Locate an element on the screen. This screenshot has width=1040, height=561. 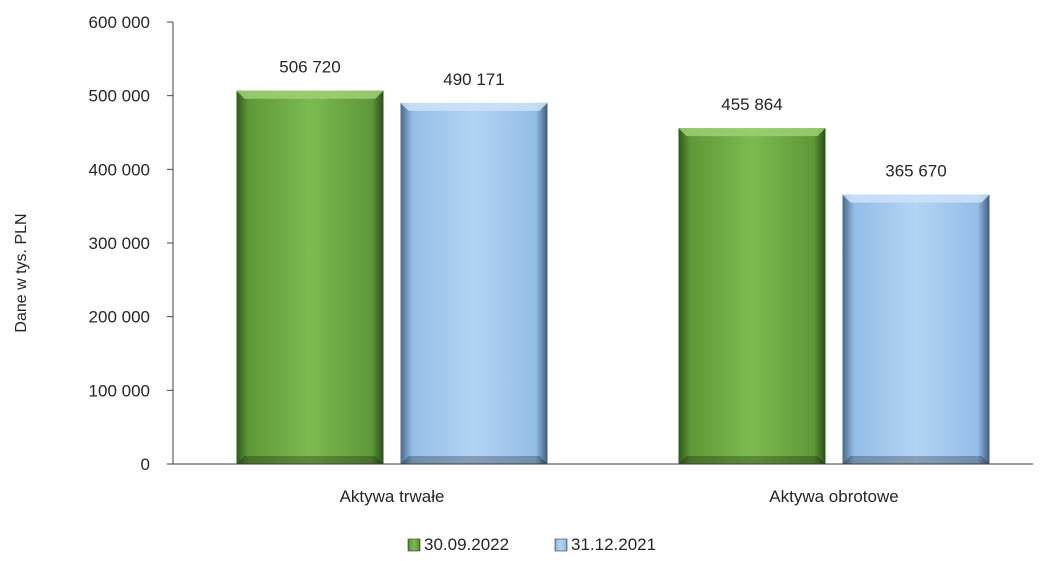
data-label: 365 670 is located at coordinates (915, 171).